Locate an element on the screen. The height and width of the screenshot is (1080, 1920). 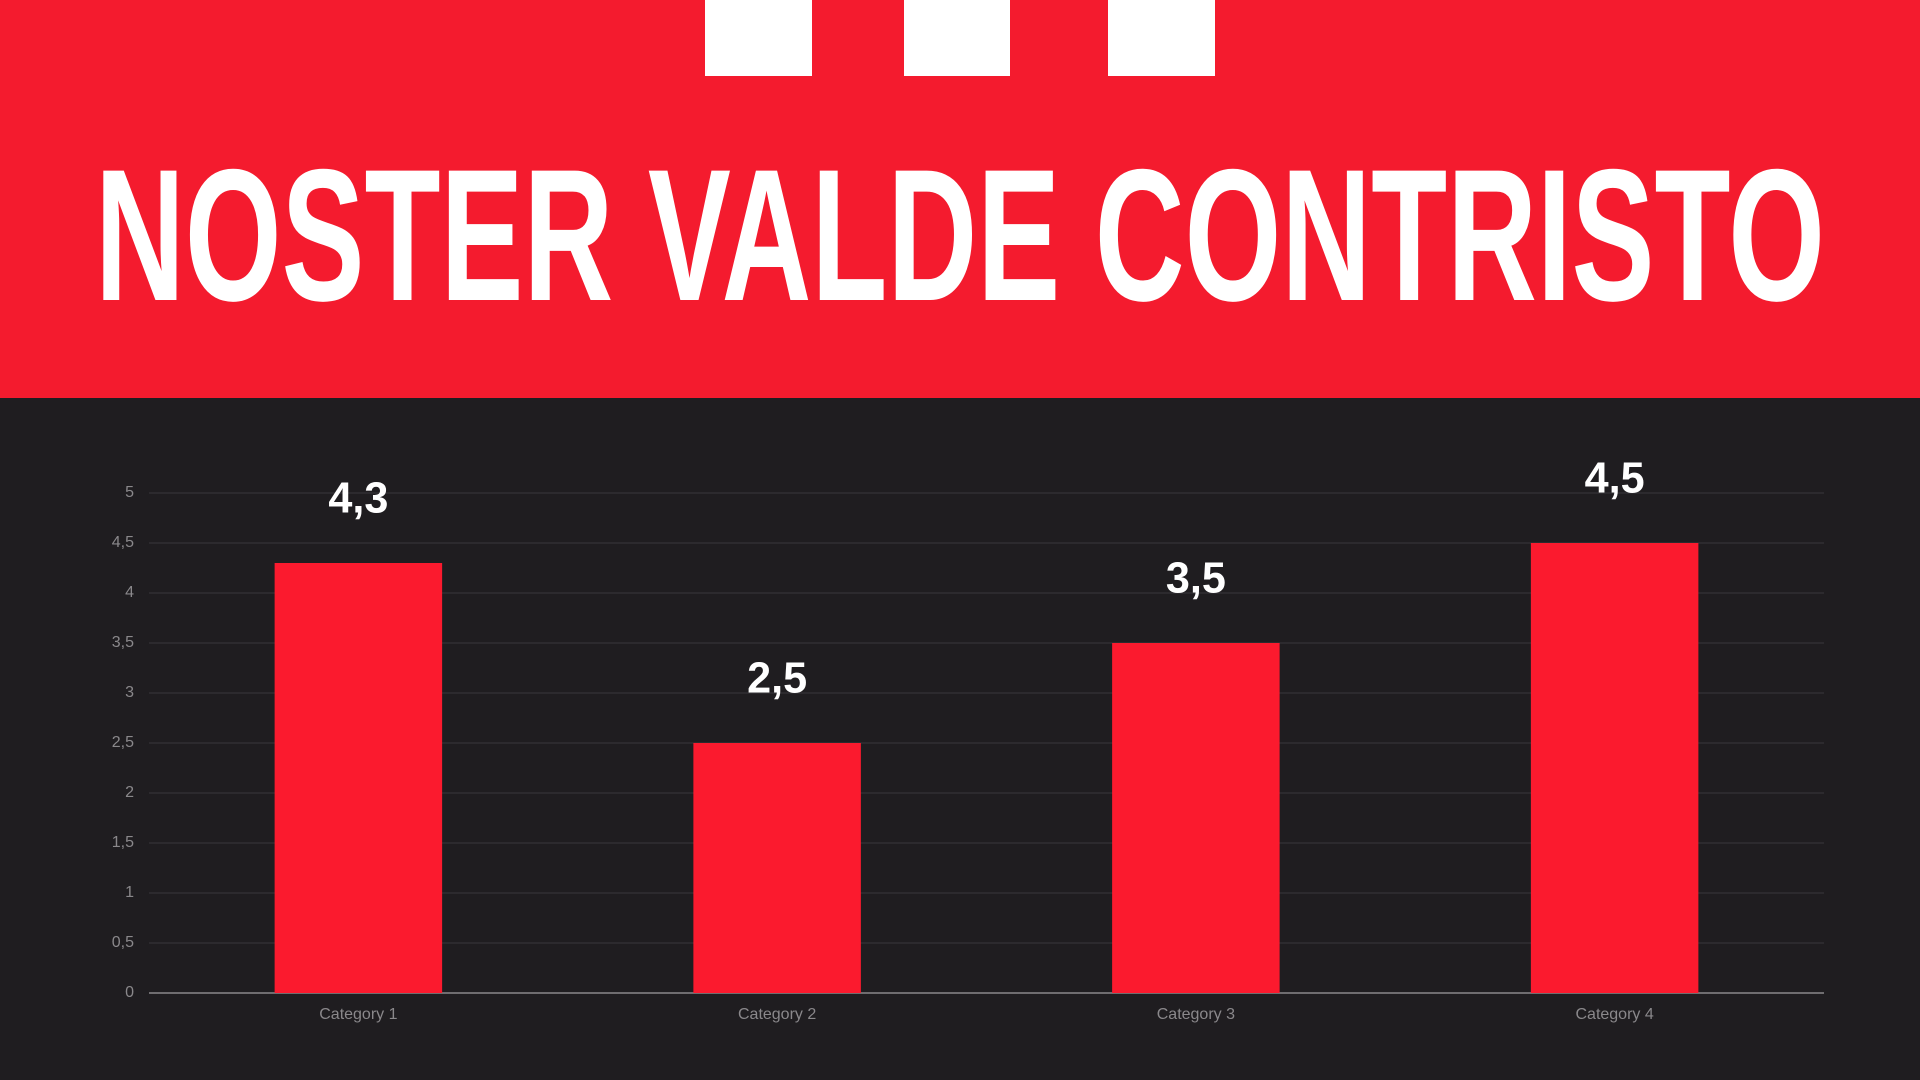
y-tick-label: 4 is located at coordinates (129, 592).